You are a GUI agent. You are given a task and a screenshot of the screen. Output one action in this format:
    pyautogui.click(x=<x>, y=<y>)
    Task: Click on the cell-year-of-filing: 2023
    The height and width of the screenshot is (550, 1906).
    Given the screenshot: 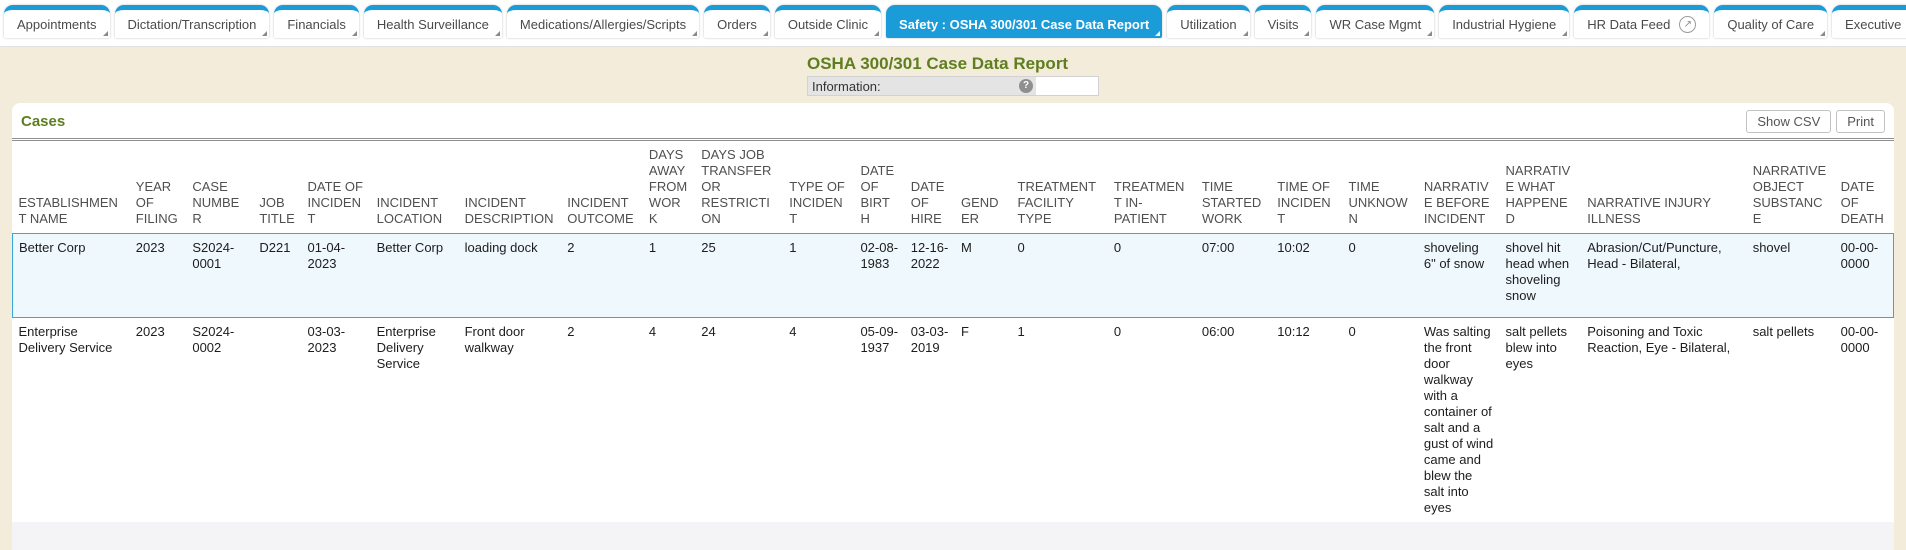 What is the action you would take?
    pyautogui.click(x=158, y=275)
    